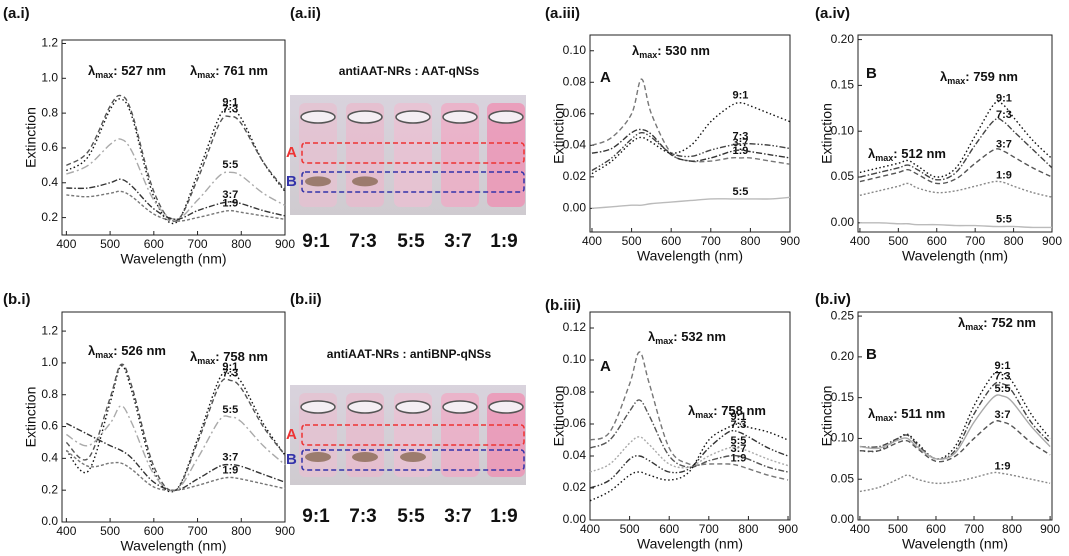 The height and width of the screenshot is (556, 1069). What do you see at coordinates (605, 366) in the screenshot?
I see `annotation: A` at bounding box center [605, 366].